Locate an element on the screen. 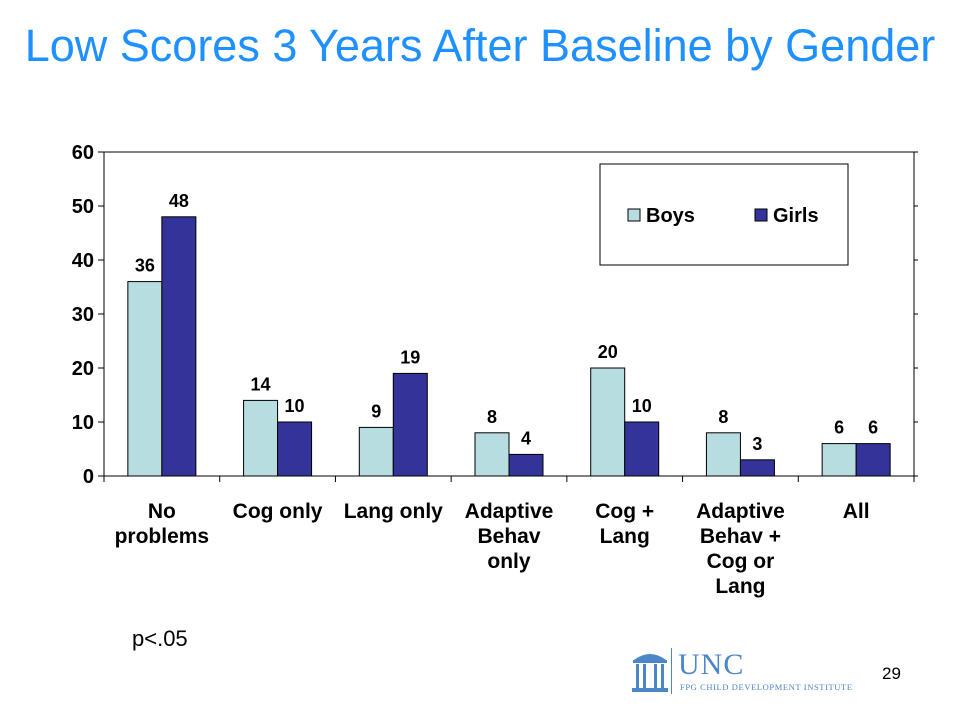 This screenshot has height=720, width=960. y-tick-label: 10 is located at coordinates (83, 423).